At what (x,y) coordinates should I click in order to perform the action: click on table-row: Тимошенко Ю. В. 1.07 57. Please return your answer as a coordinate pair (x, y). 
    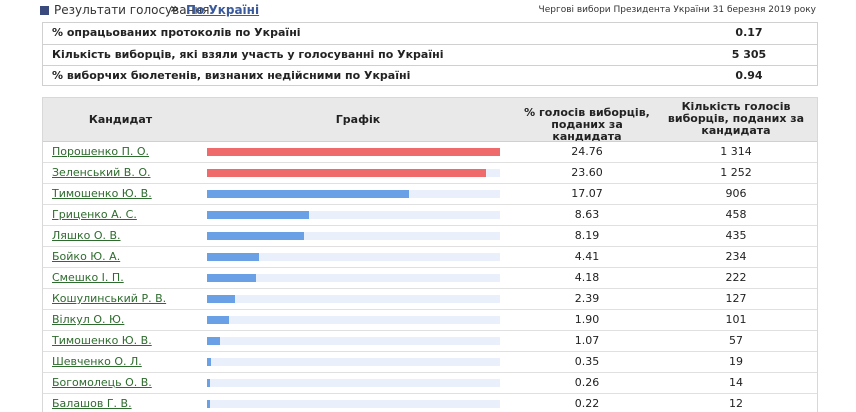
    Looking at the image, I should click on (430, 340).